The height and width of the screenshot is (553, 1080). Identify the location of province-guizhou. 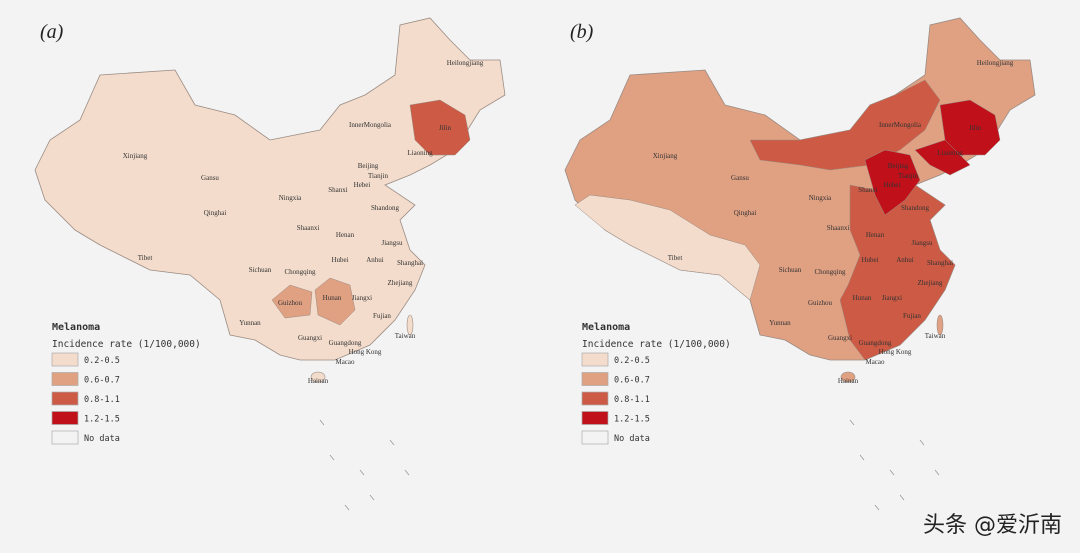
(292, 301).